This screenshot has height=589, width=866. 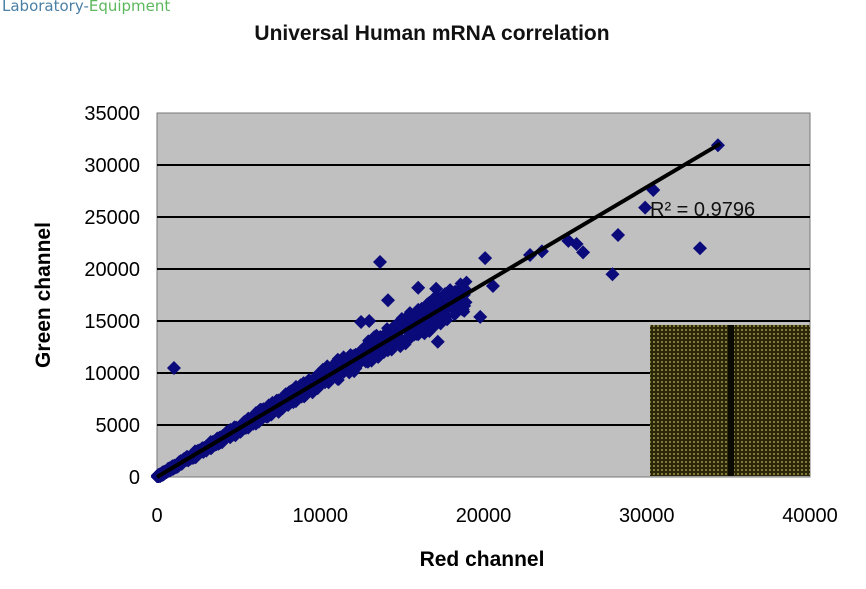 What do you see at coordinates (431, 33) in the screenshot?
I see `chart-title: Universal Human mRNA correlation` at bounding box center [431, 33].